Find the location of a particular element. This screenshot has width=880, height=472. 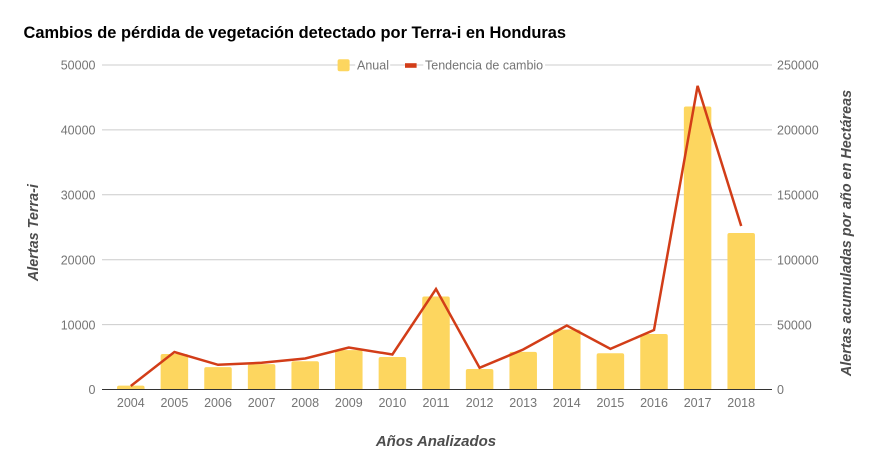

svg-text: 2008 is located at coordinates (305, 403).